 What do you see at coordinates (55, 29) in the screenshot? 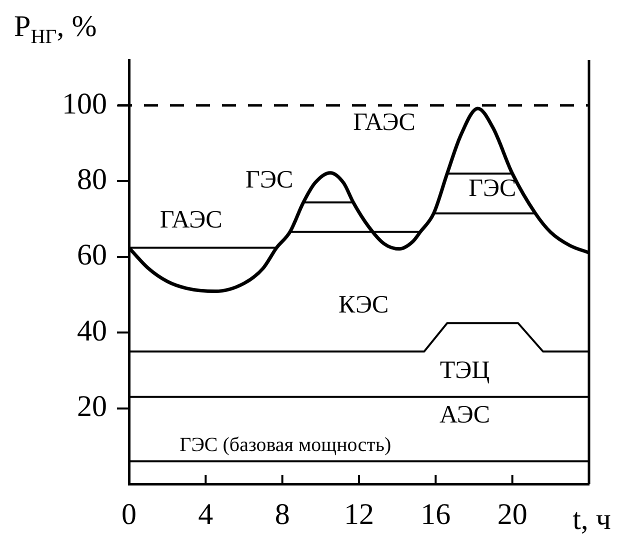
I see `y-axis-title: P$_{НГ}$, %` at bounding box center [55, 29].